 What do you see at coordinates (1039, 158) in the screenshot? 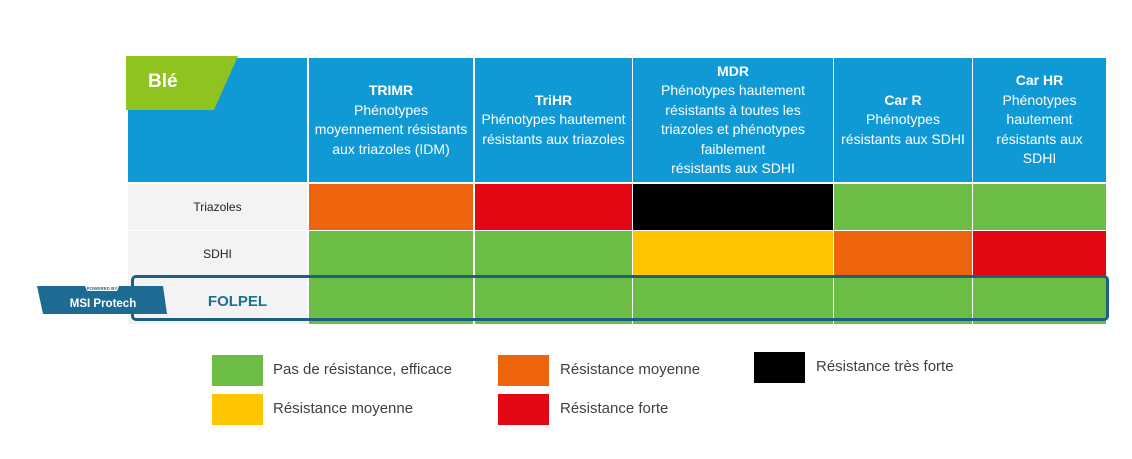
I see `column-description-line: SDHI` at bounding box center [1039, 158].